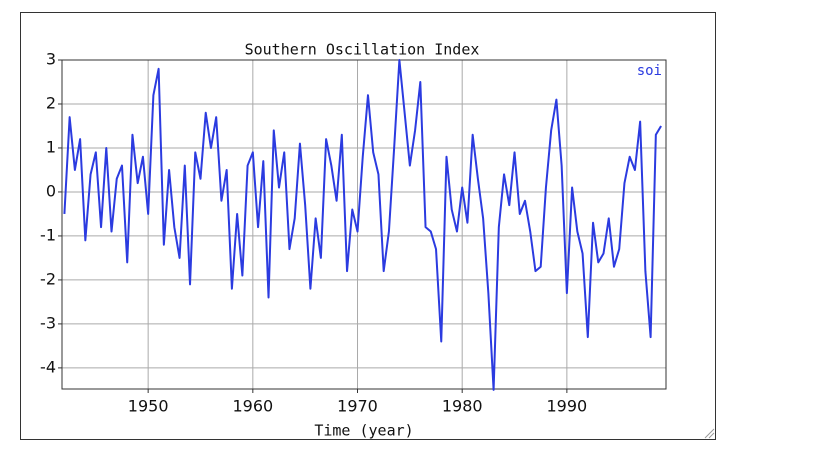 The image size is (819, 454). Describe the element at coordinates (51, 190) in the screenshot. I see `y-tick-label: 0` at that location.